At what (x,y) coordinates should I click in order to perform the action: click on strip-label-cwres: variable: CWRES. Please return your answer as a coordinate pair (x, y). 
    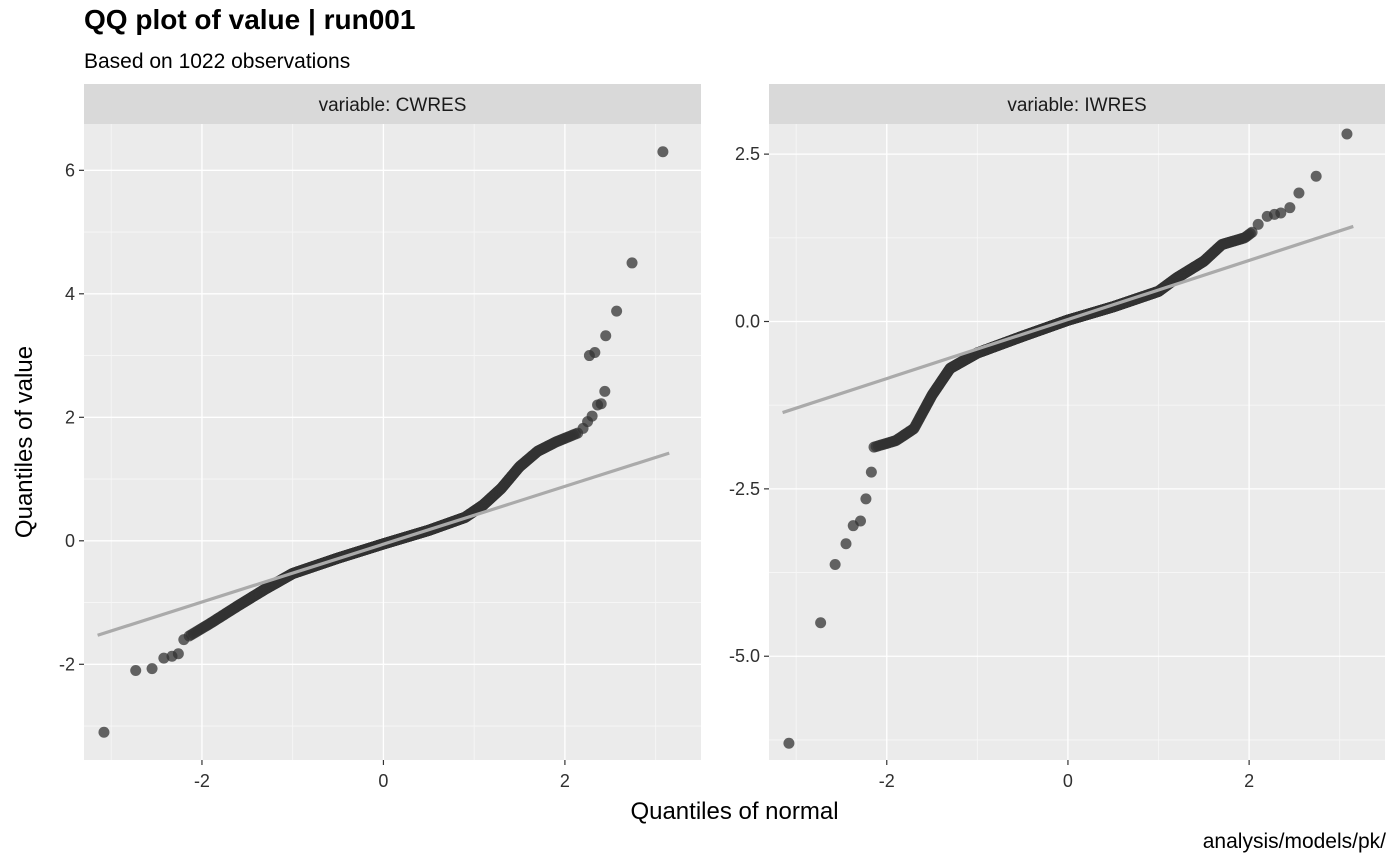
    Looking at the image, I should click on (393, 105).